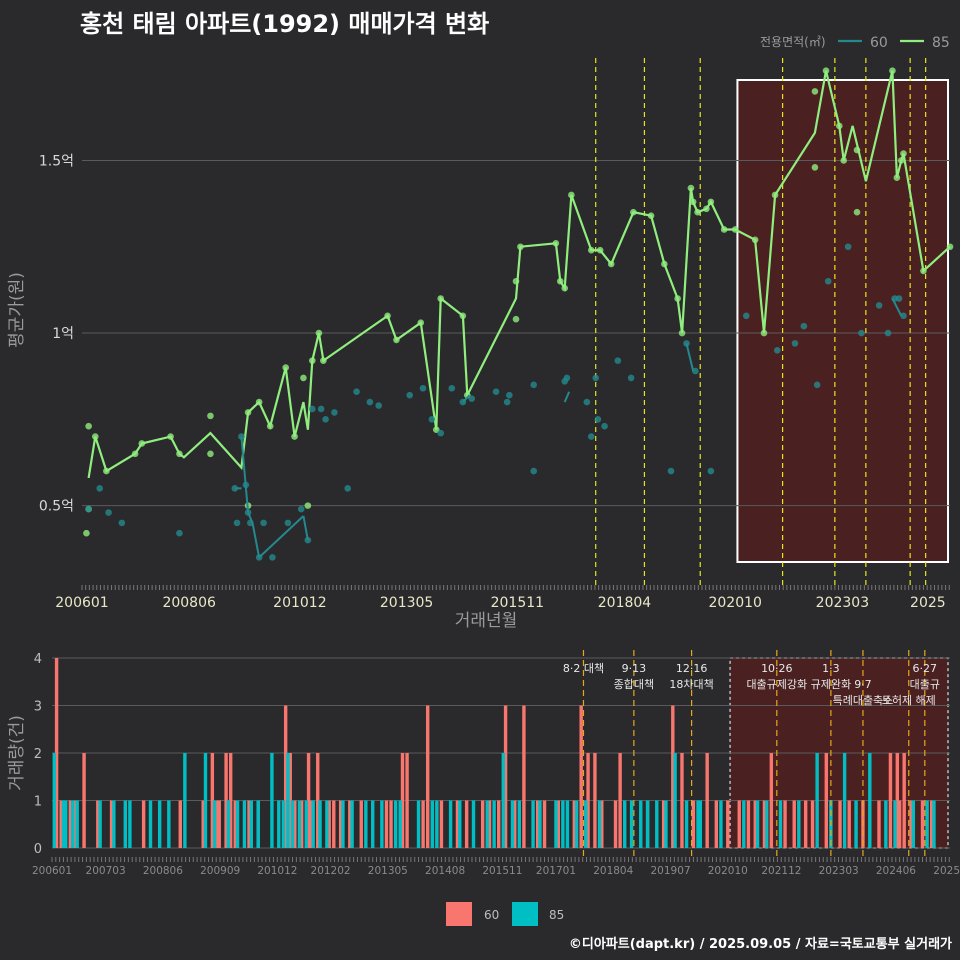 The width and height of the screenshot is (960, 960). Describe the element at coordinates (491, 915) in the screenshot. I see `bar-legend-60-label: 60` at that location.